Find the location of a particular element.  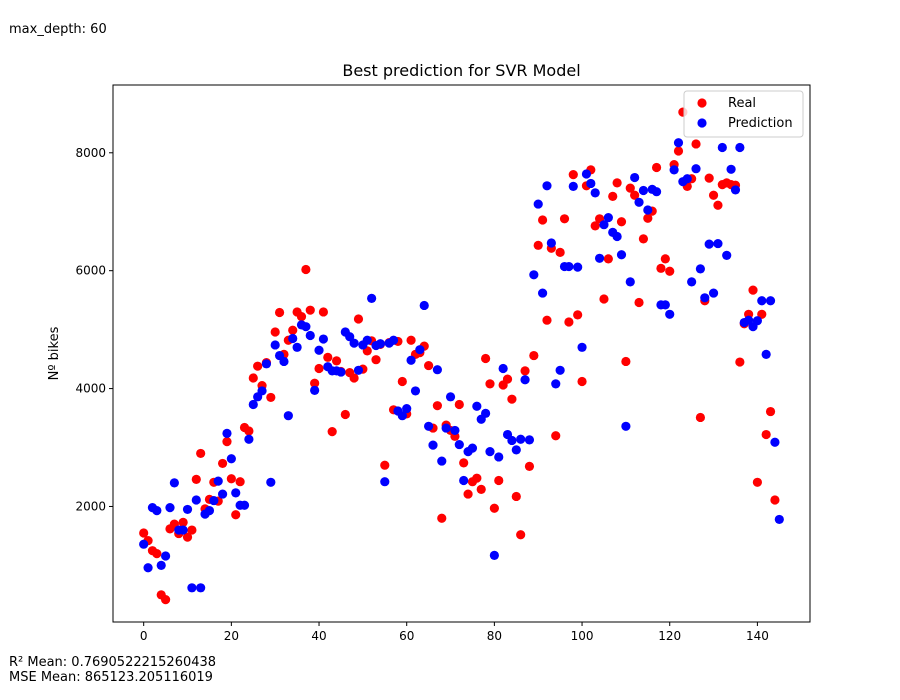

x-tick-label: 40 is located at coordinates (318, 636).